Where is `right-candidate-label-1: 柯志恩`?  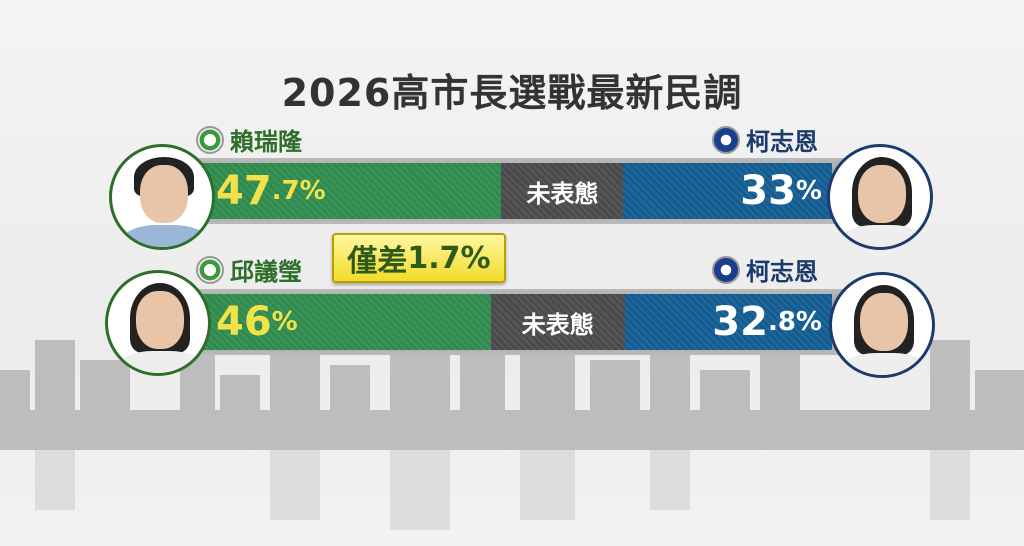 right-candidate-label-1: 柯志恩 is located at coordinates (765, 139).